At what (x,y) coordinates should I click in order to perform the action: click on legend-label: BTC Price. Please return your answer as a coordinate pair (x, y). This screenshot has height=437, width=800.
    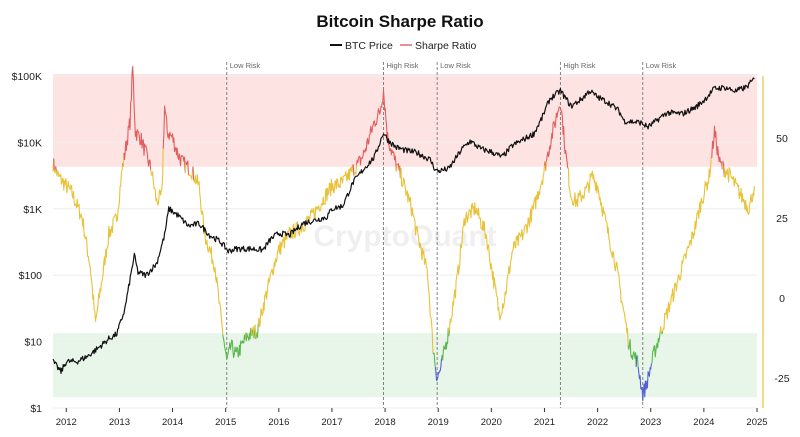
    Looking at the image, I should click on (369, 46).